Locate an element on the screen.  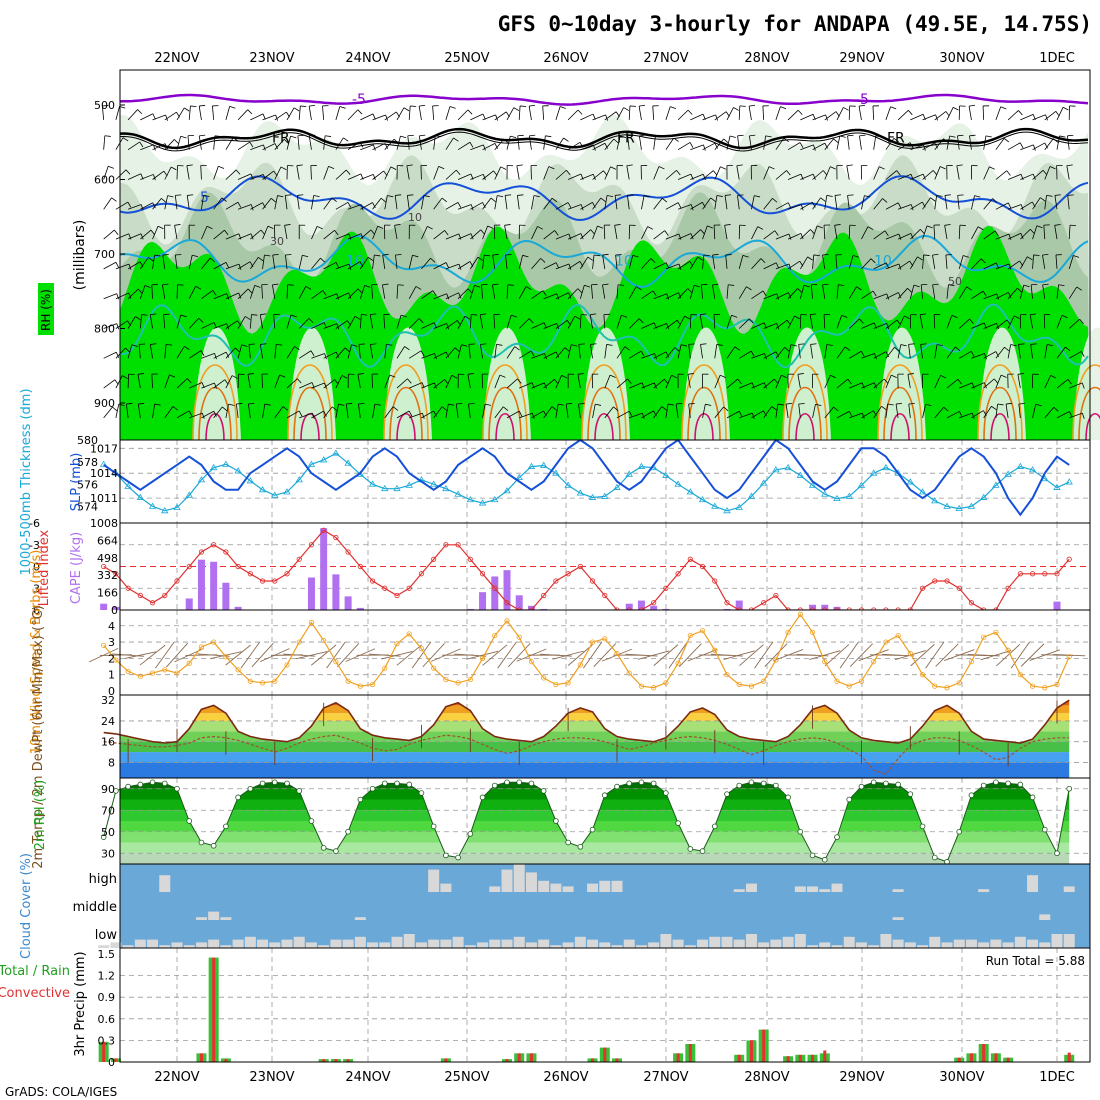
contour-label: FR is located at coordinates (896, 139).